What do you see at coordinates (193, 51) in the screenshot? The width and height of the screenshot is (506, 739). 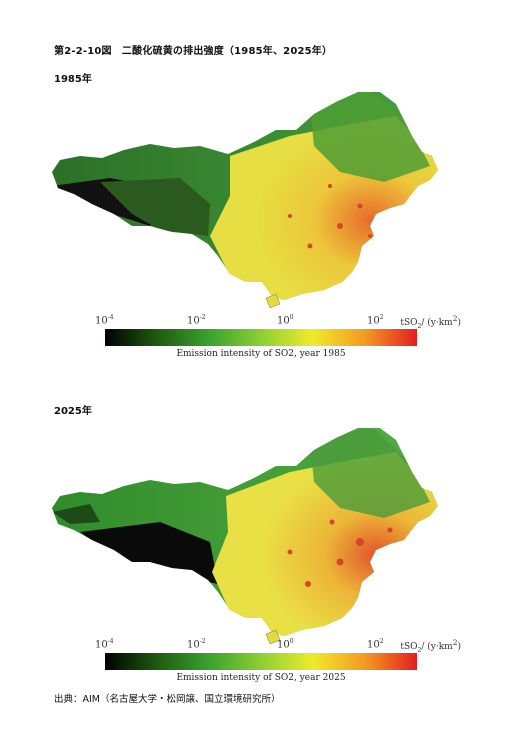 I see `figure-title: 第2-2-10図 二酸化硫黄の排出強度（1985年、2025年）` at bounding box center [193, 51].